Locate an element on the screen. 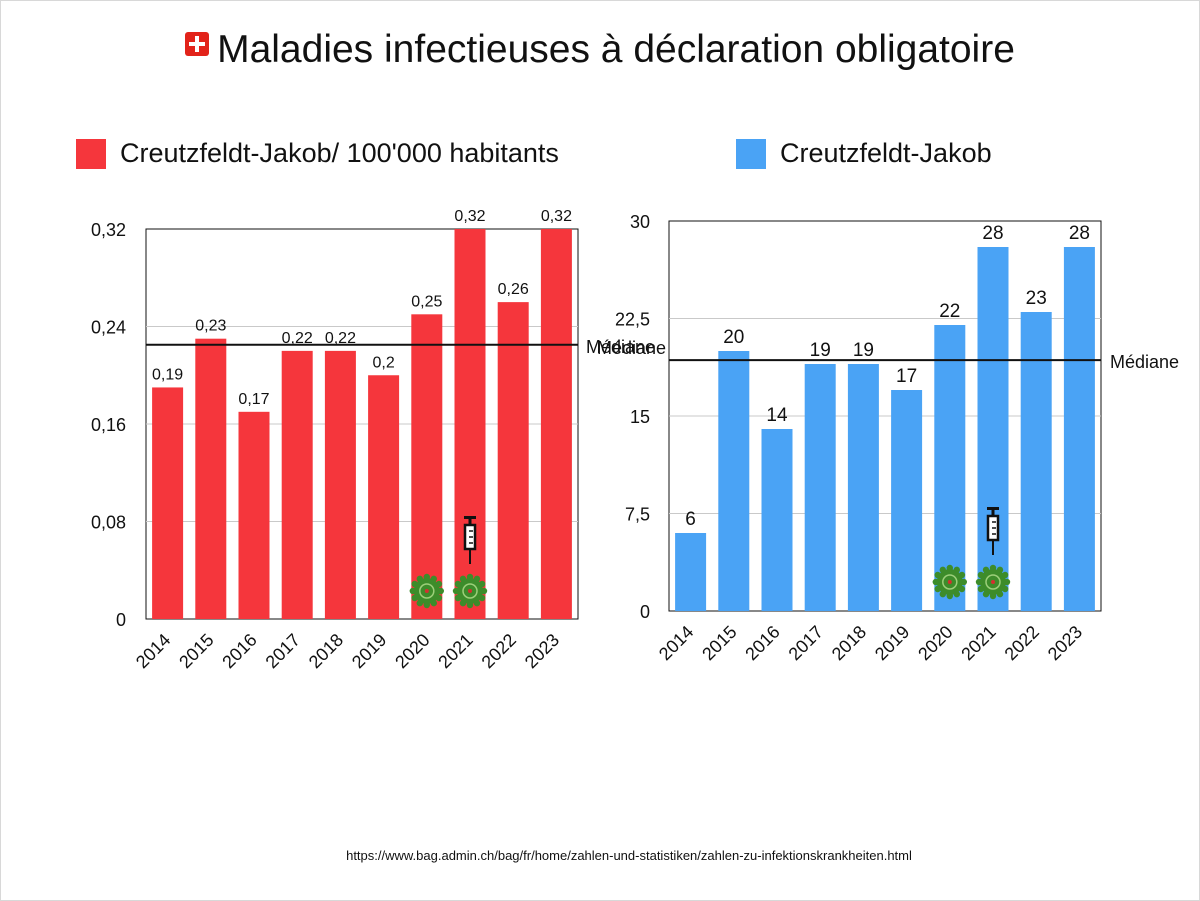 Image resolution: width=1200 pixels, height=901 pixels. chart-0-value-label-2021: 0,32 is located at coordinates (469, 216).